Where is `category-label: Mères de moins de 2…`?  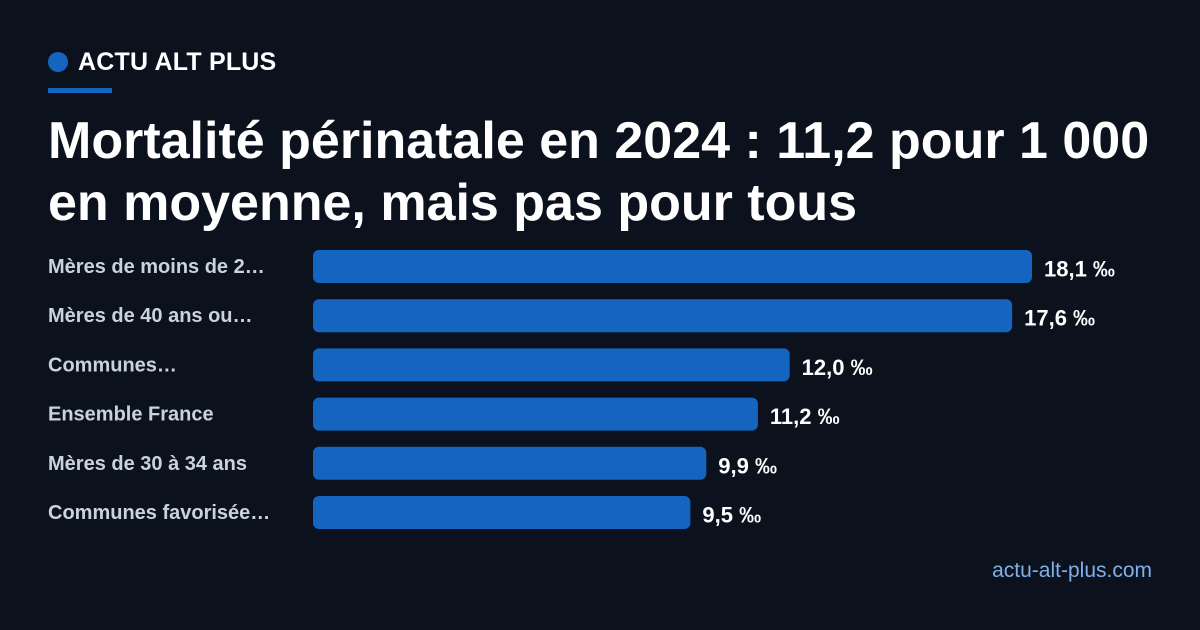 category-label: Mères de moins de 2… is located at coordinates (156, 267).